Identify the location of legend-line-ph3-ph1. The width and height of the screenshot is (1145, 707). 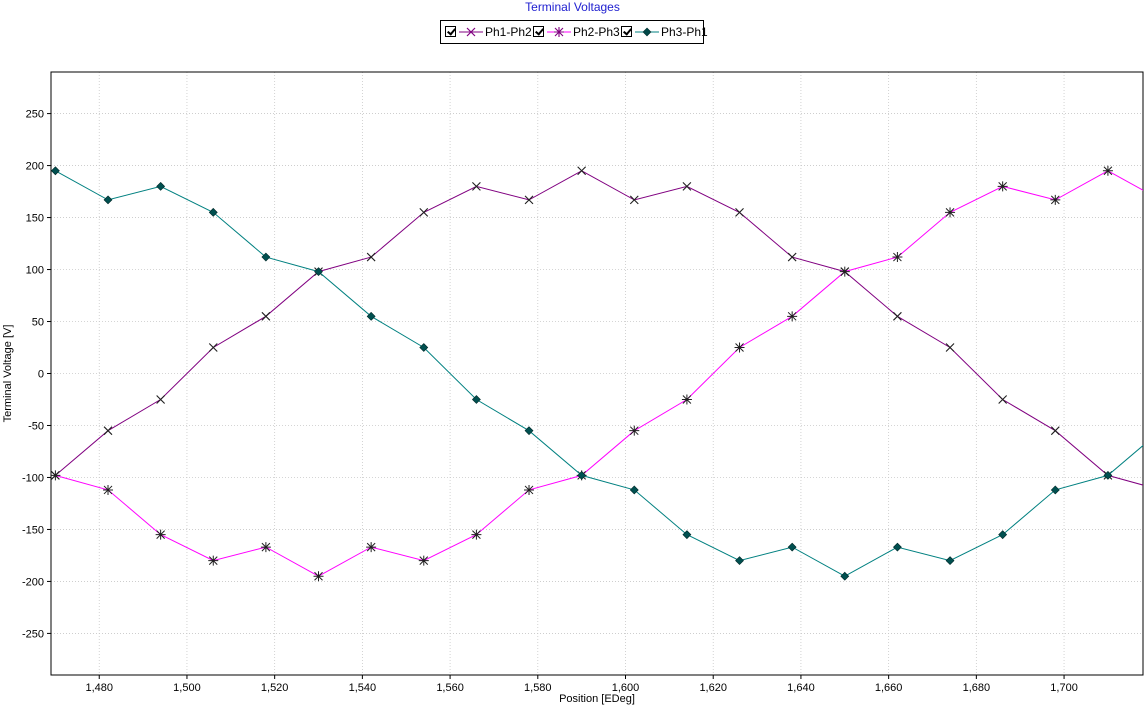
(647, 32).